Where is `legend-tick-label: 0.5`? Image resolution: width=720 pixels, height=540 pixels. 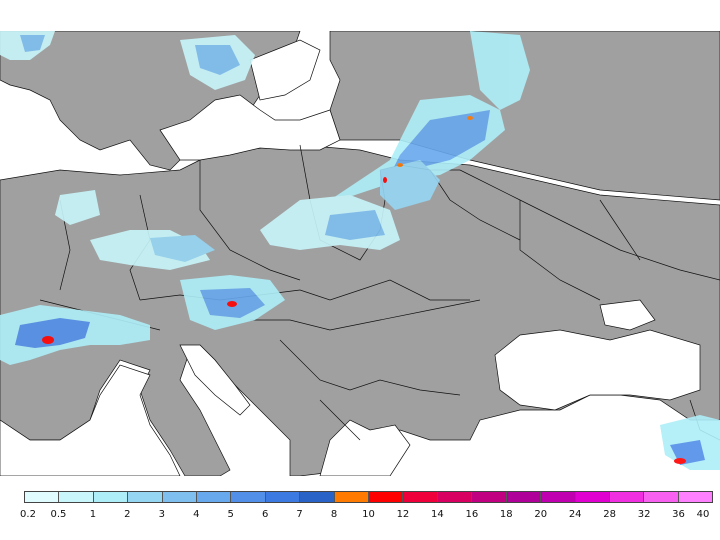 legend-tick-label: 0.5 is located at coordinates (58, 514).